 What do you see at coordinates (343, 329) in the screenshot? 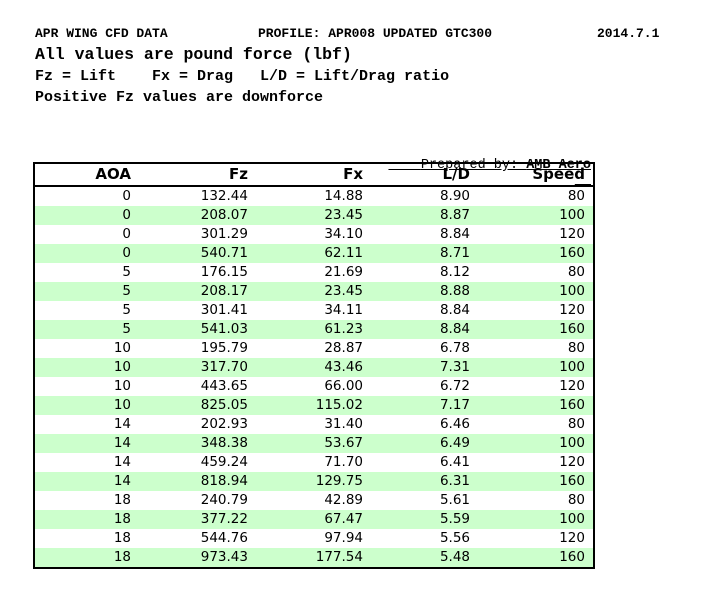
I see `table-cell: 61.23` at bounding box center [343, 329].